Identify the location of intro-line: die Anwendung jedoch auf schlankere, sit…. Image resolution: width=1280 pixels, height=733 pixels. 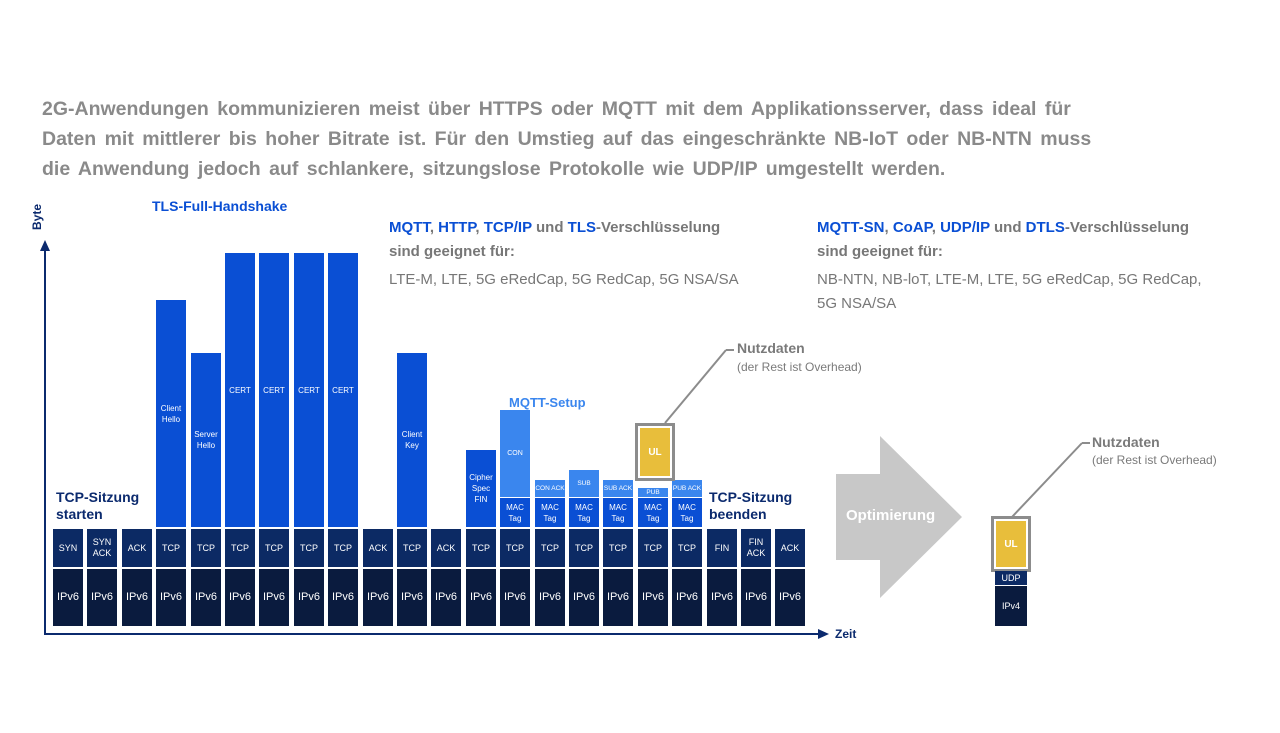
(494, 169).